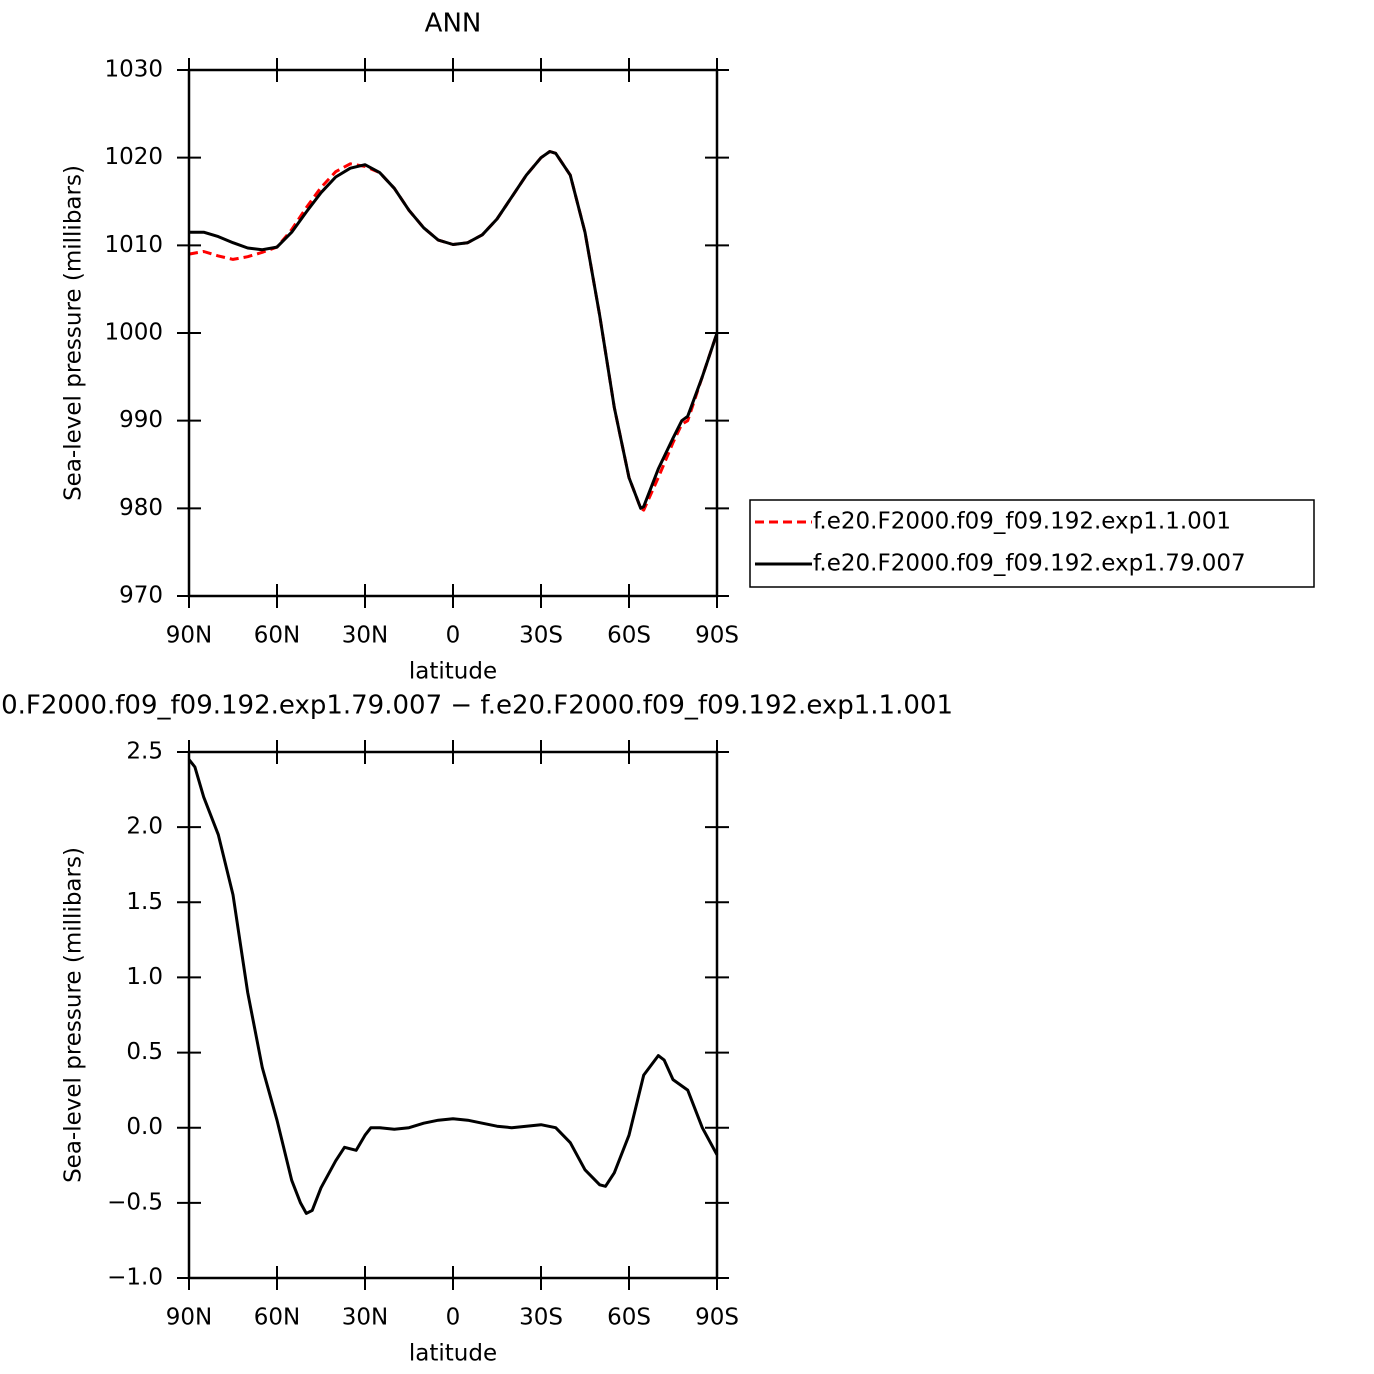 The height and width of the screenshot is (1374, 1374). I want to click on legend-label: f.e20.F2000.f09_f09.192.exp1.1.001, so click(1022, 522).